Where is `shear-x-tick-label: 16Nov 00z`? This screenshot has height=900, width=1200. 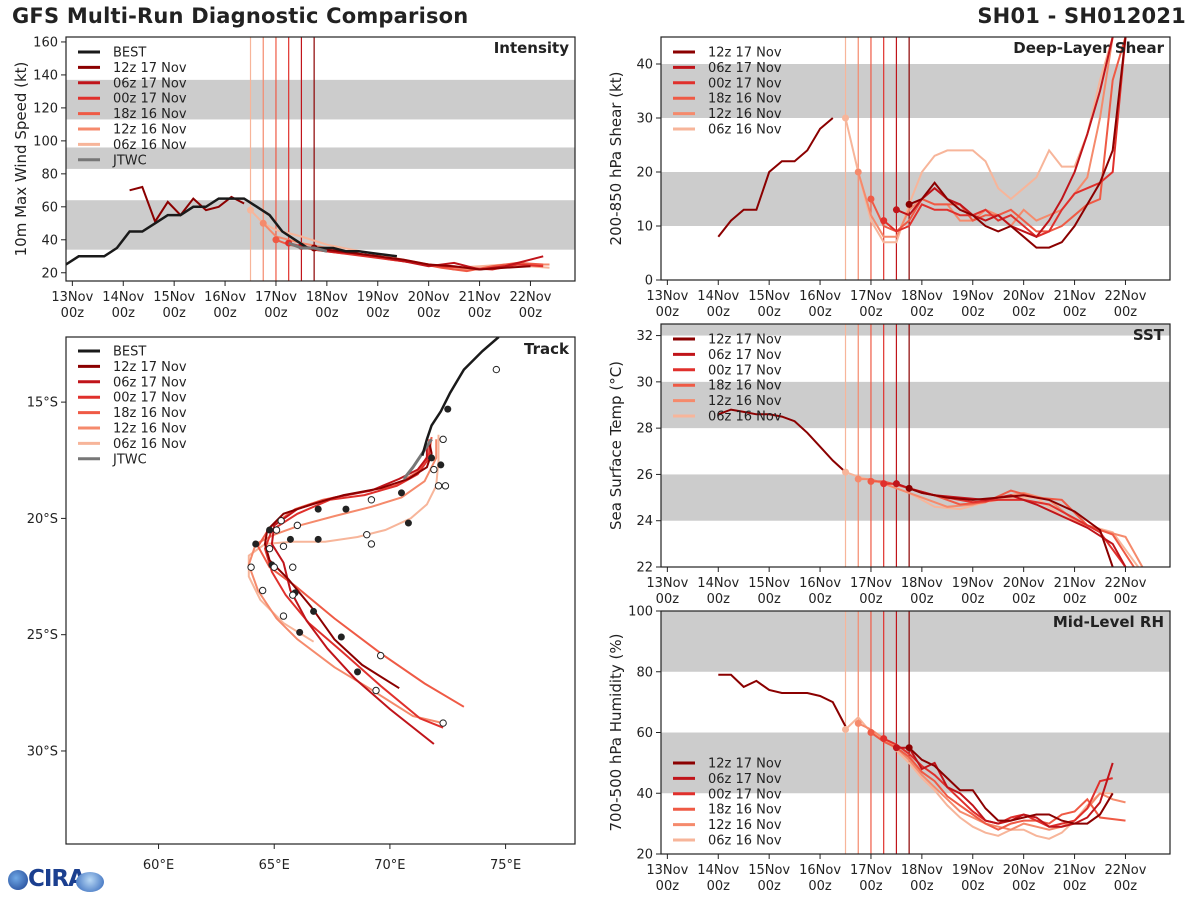
shear-x-tick-label: 16Nov 00z is located at coordinates (820, 304).